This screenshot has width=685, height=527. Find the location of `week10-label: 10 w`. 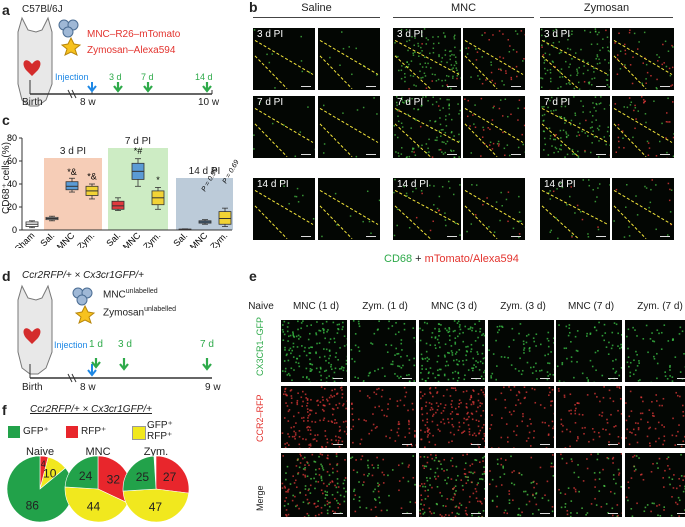

week10-label: 10 w is located at coordinates (209, 102).